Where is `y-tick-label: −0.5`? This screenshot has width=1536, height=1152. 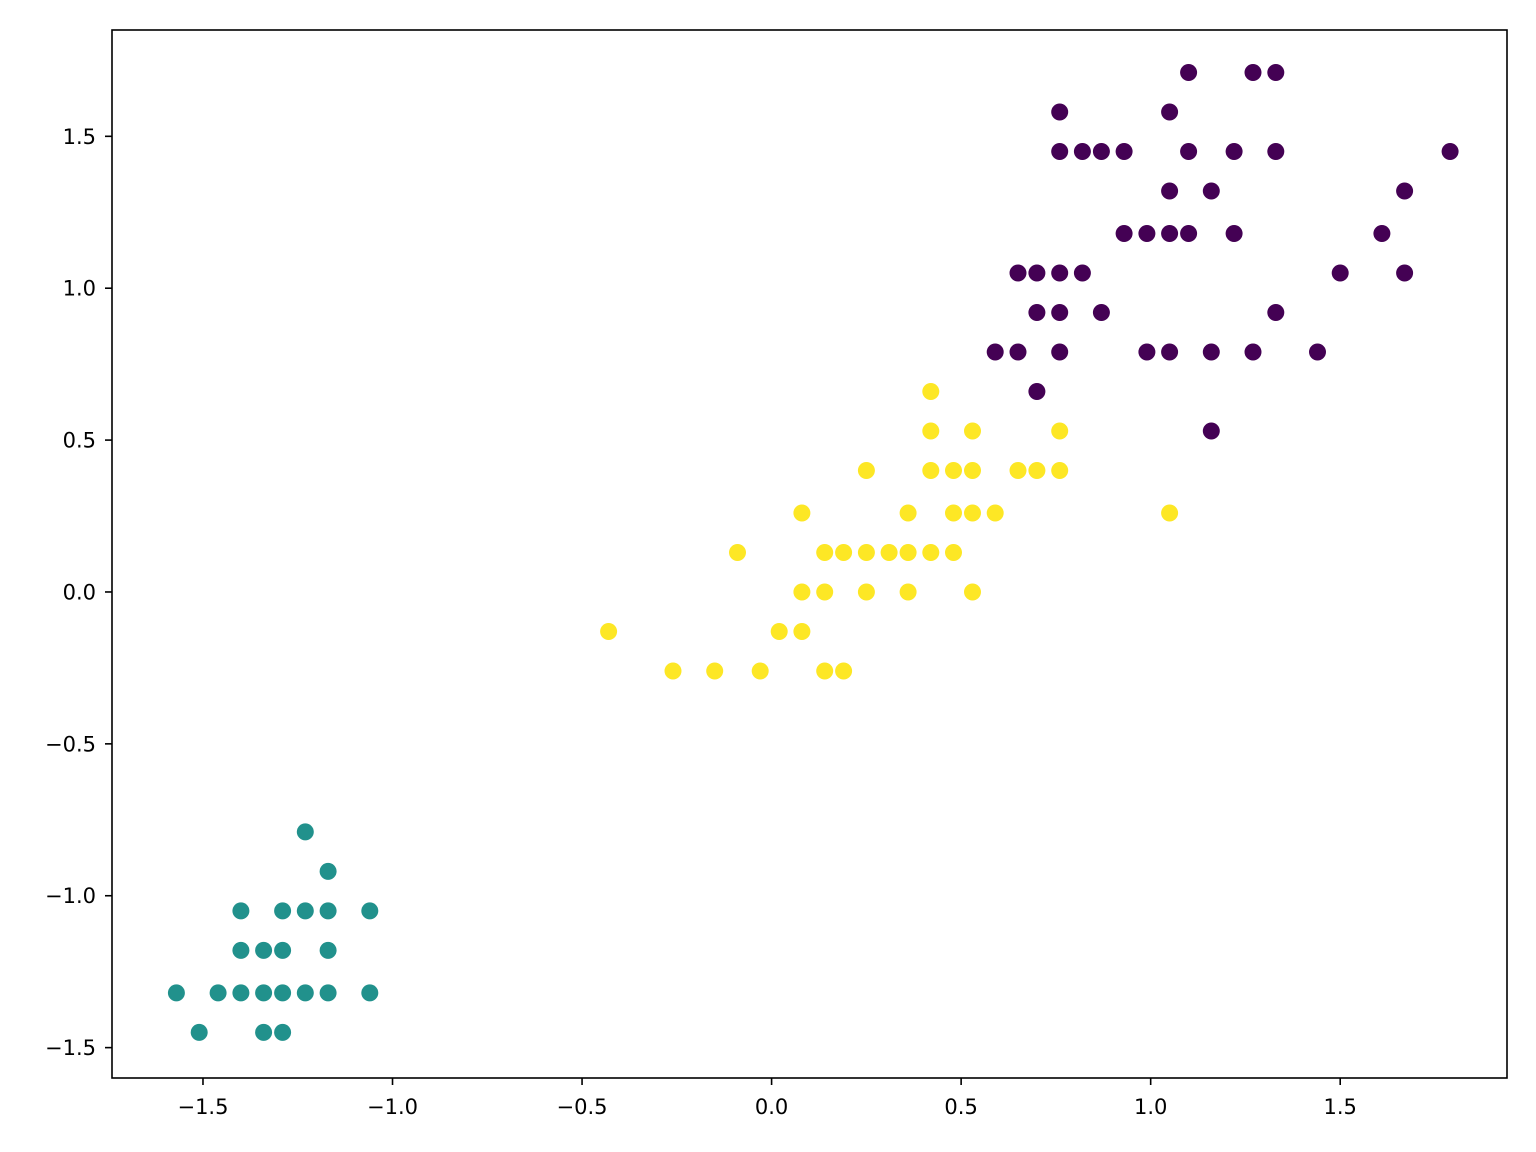 y-tick-label: −0.5 is located at coordinates (70, 744).